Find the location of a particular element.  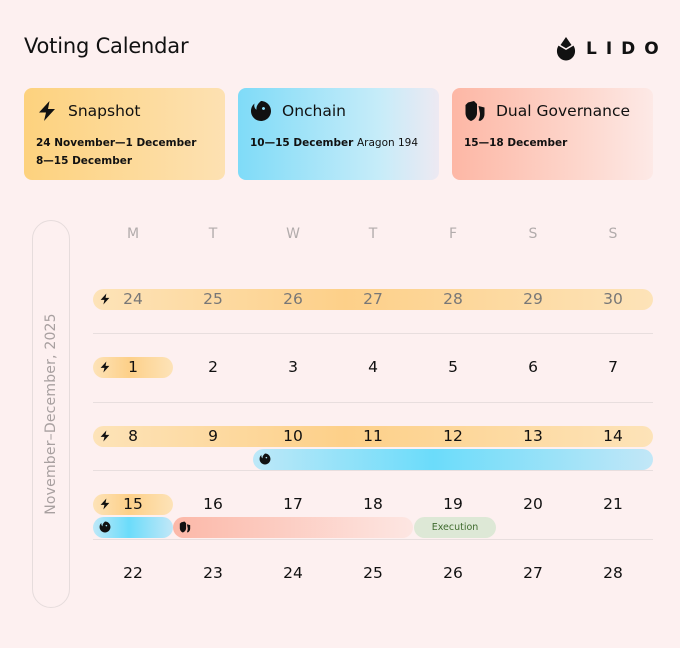

dual-governance-dates: 15—18 December is located at coordinates (516, 143).